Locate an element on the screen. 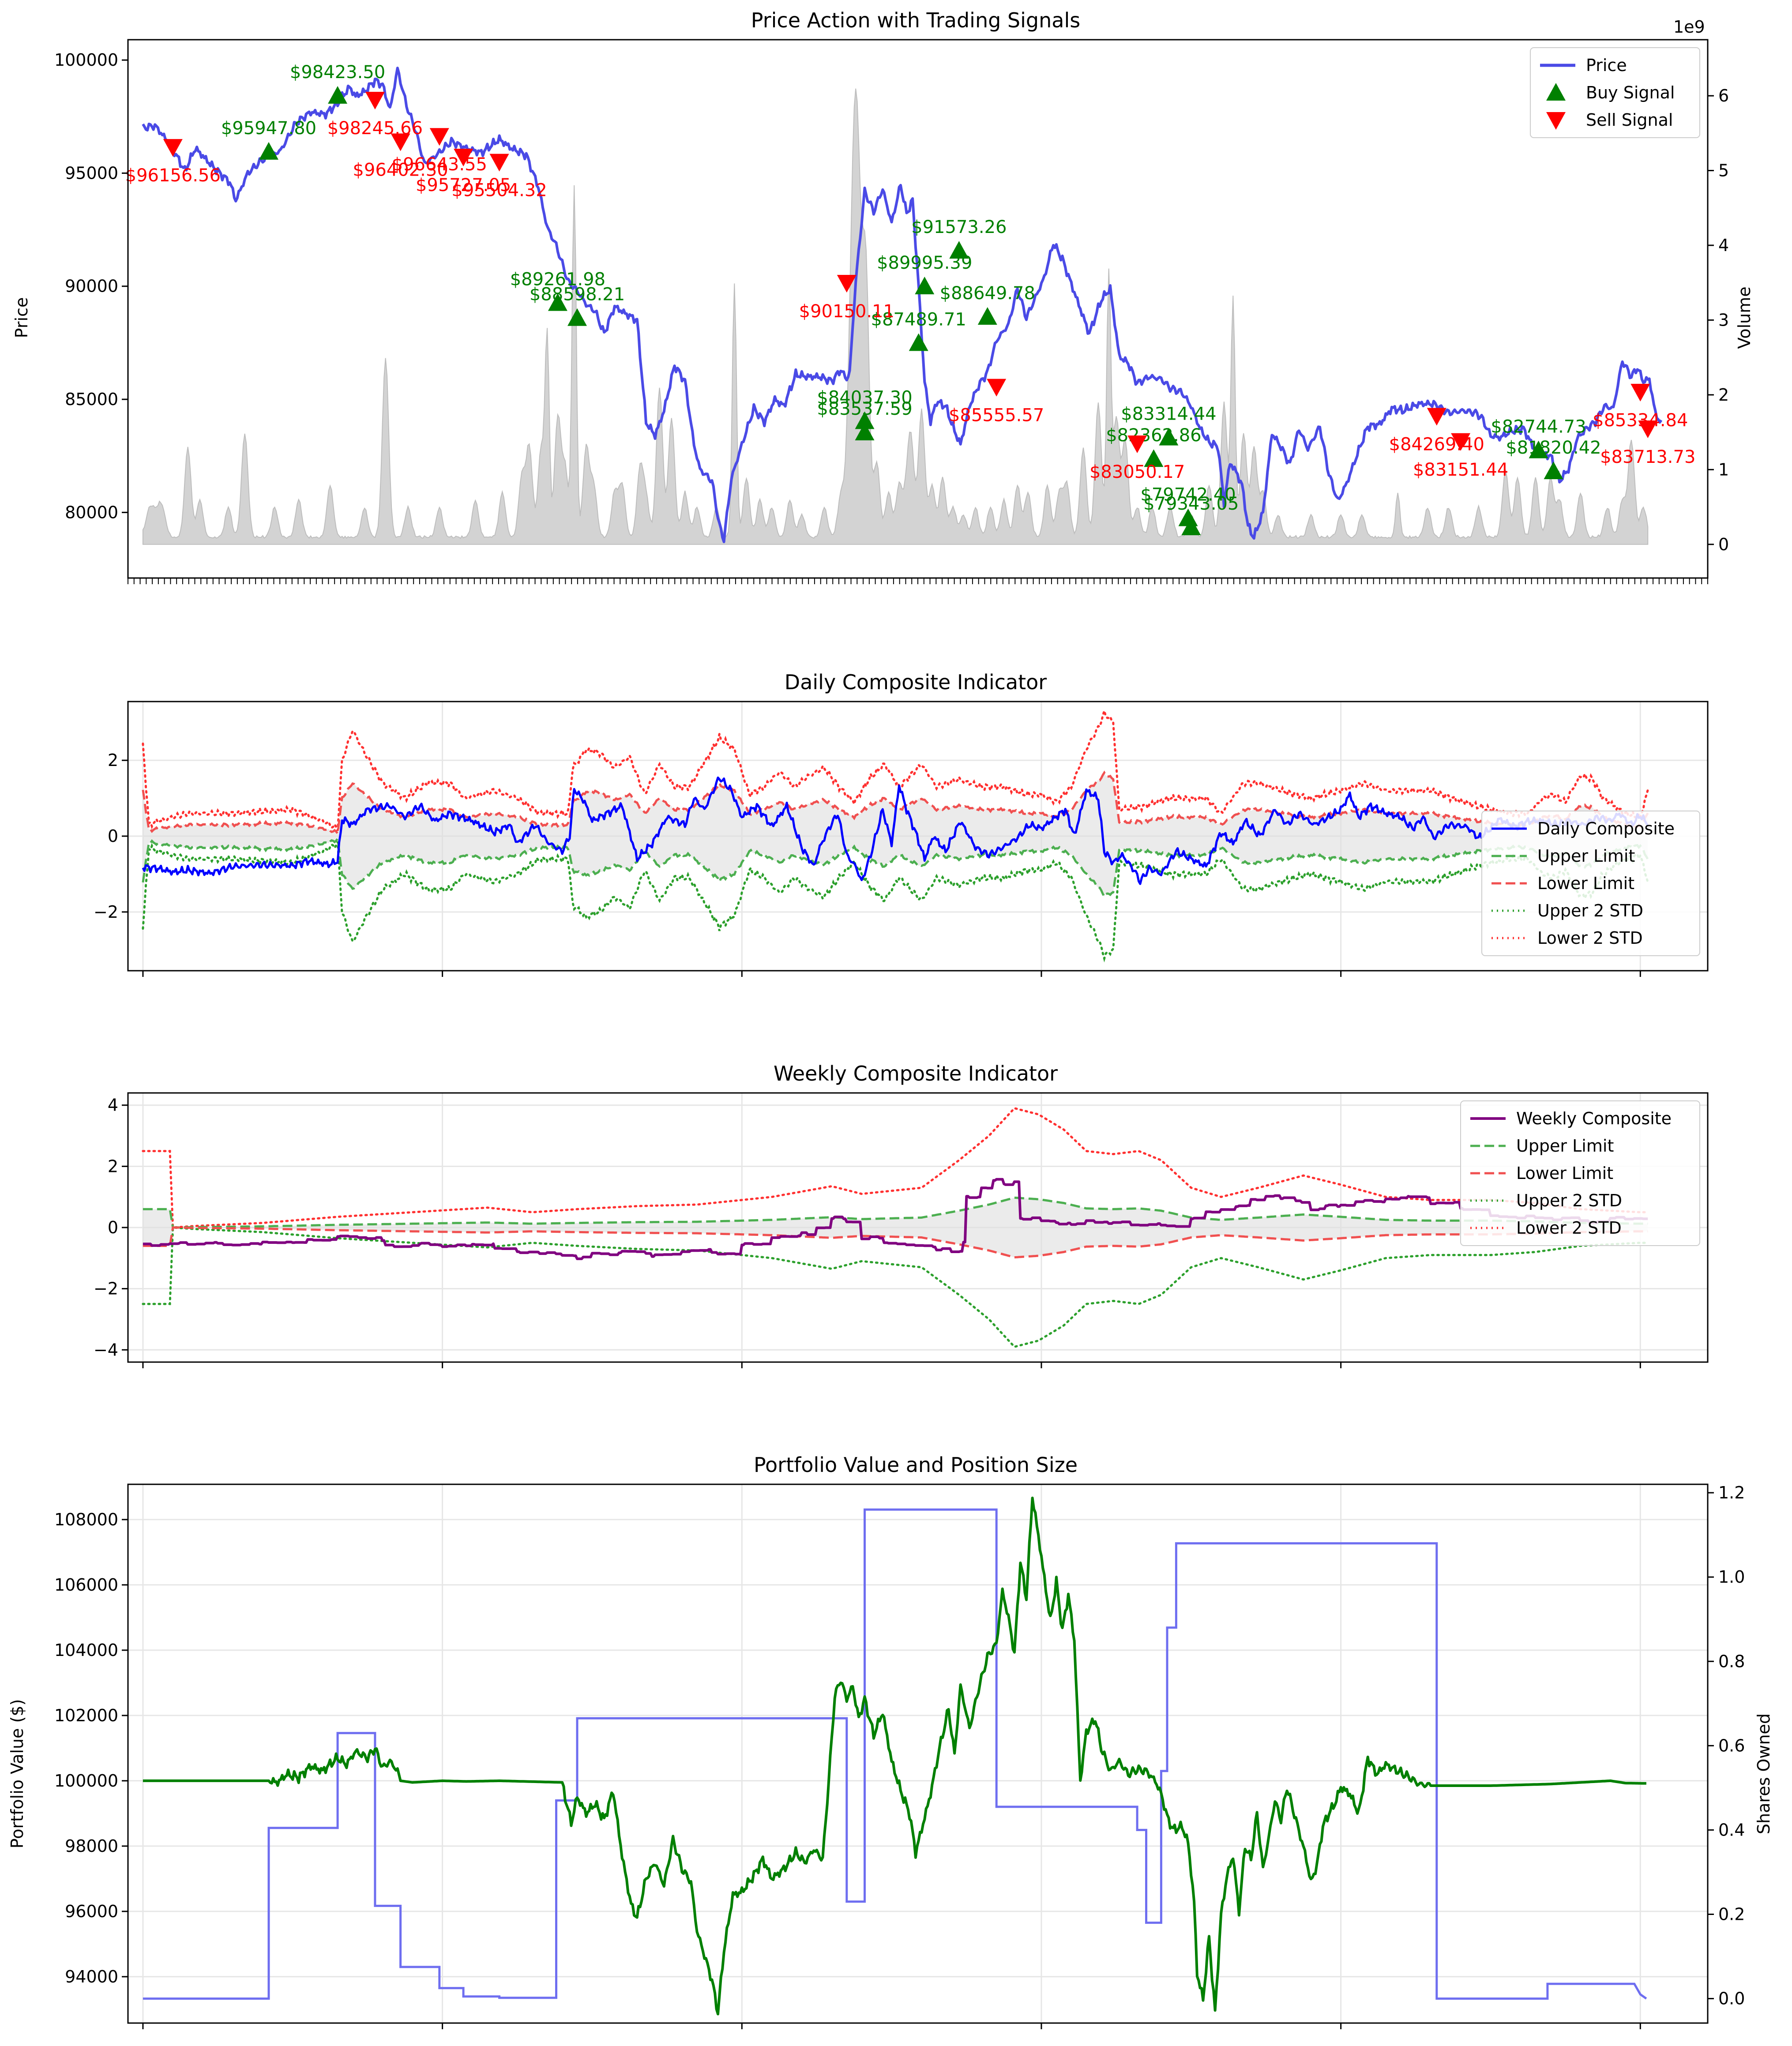 This screenshot has height=2046, width=1792. shares-y2tick-label: 1.2 is located at coordinates (1731, 1493).